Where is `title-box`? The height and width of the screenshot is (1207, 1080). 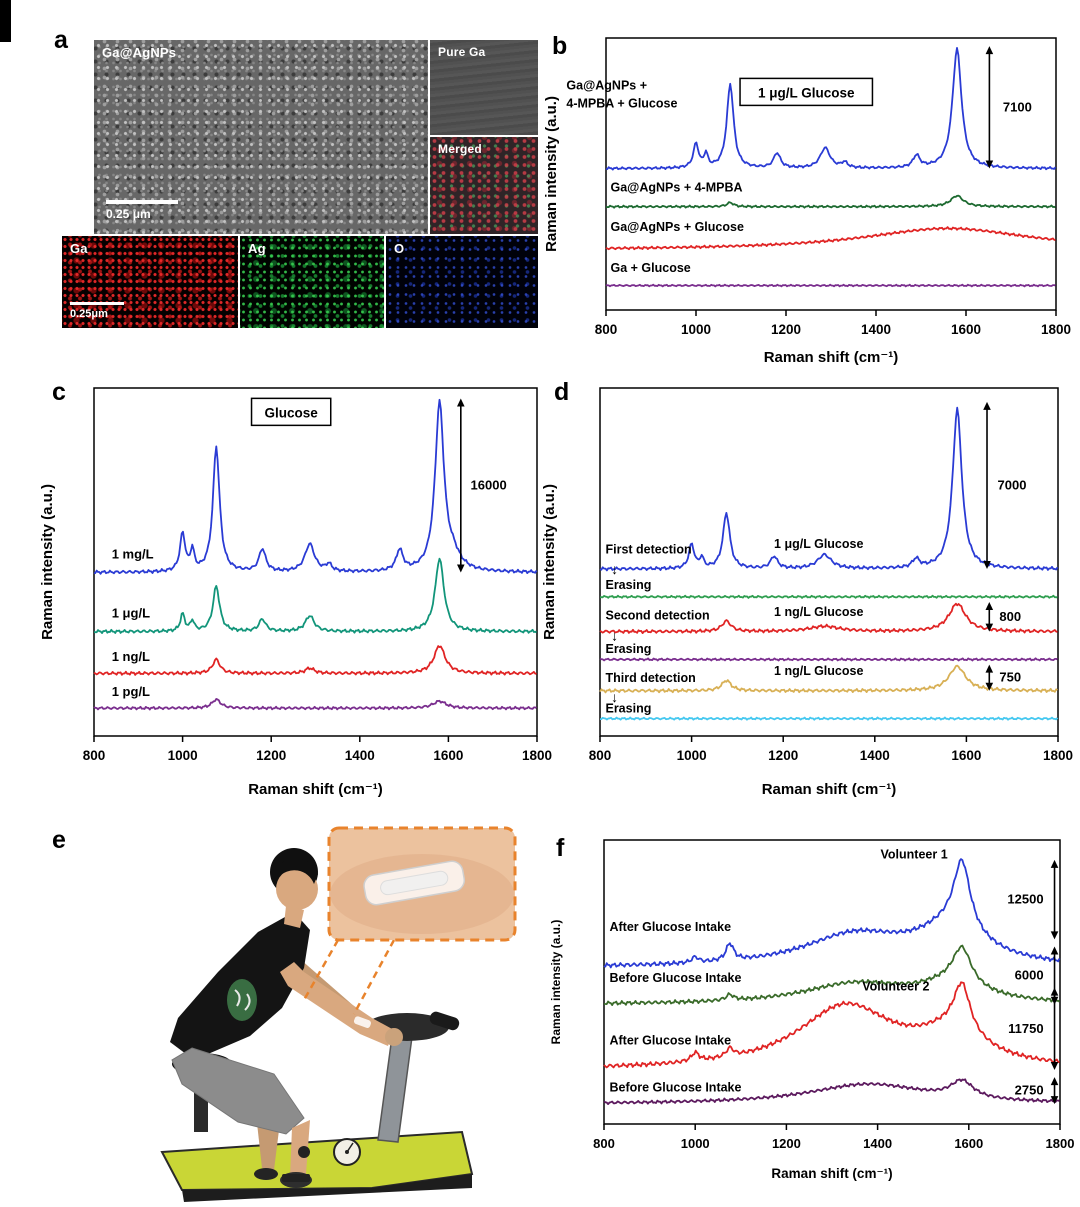 title-box is located at coordinates (291, 412).